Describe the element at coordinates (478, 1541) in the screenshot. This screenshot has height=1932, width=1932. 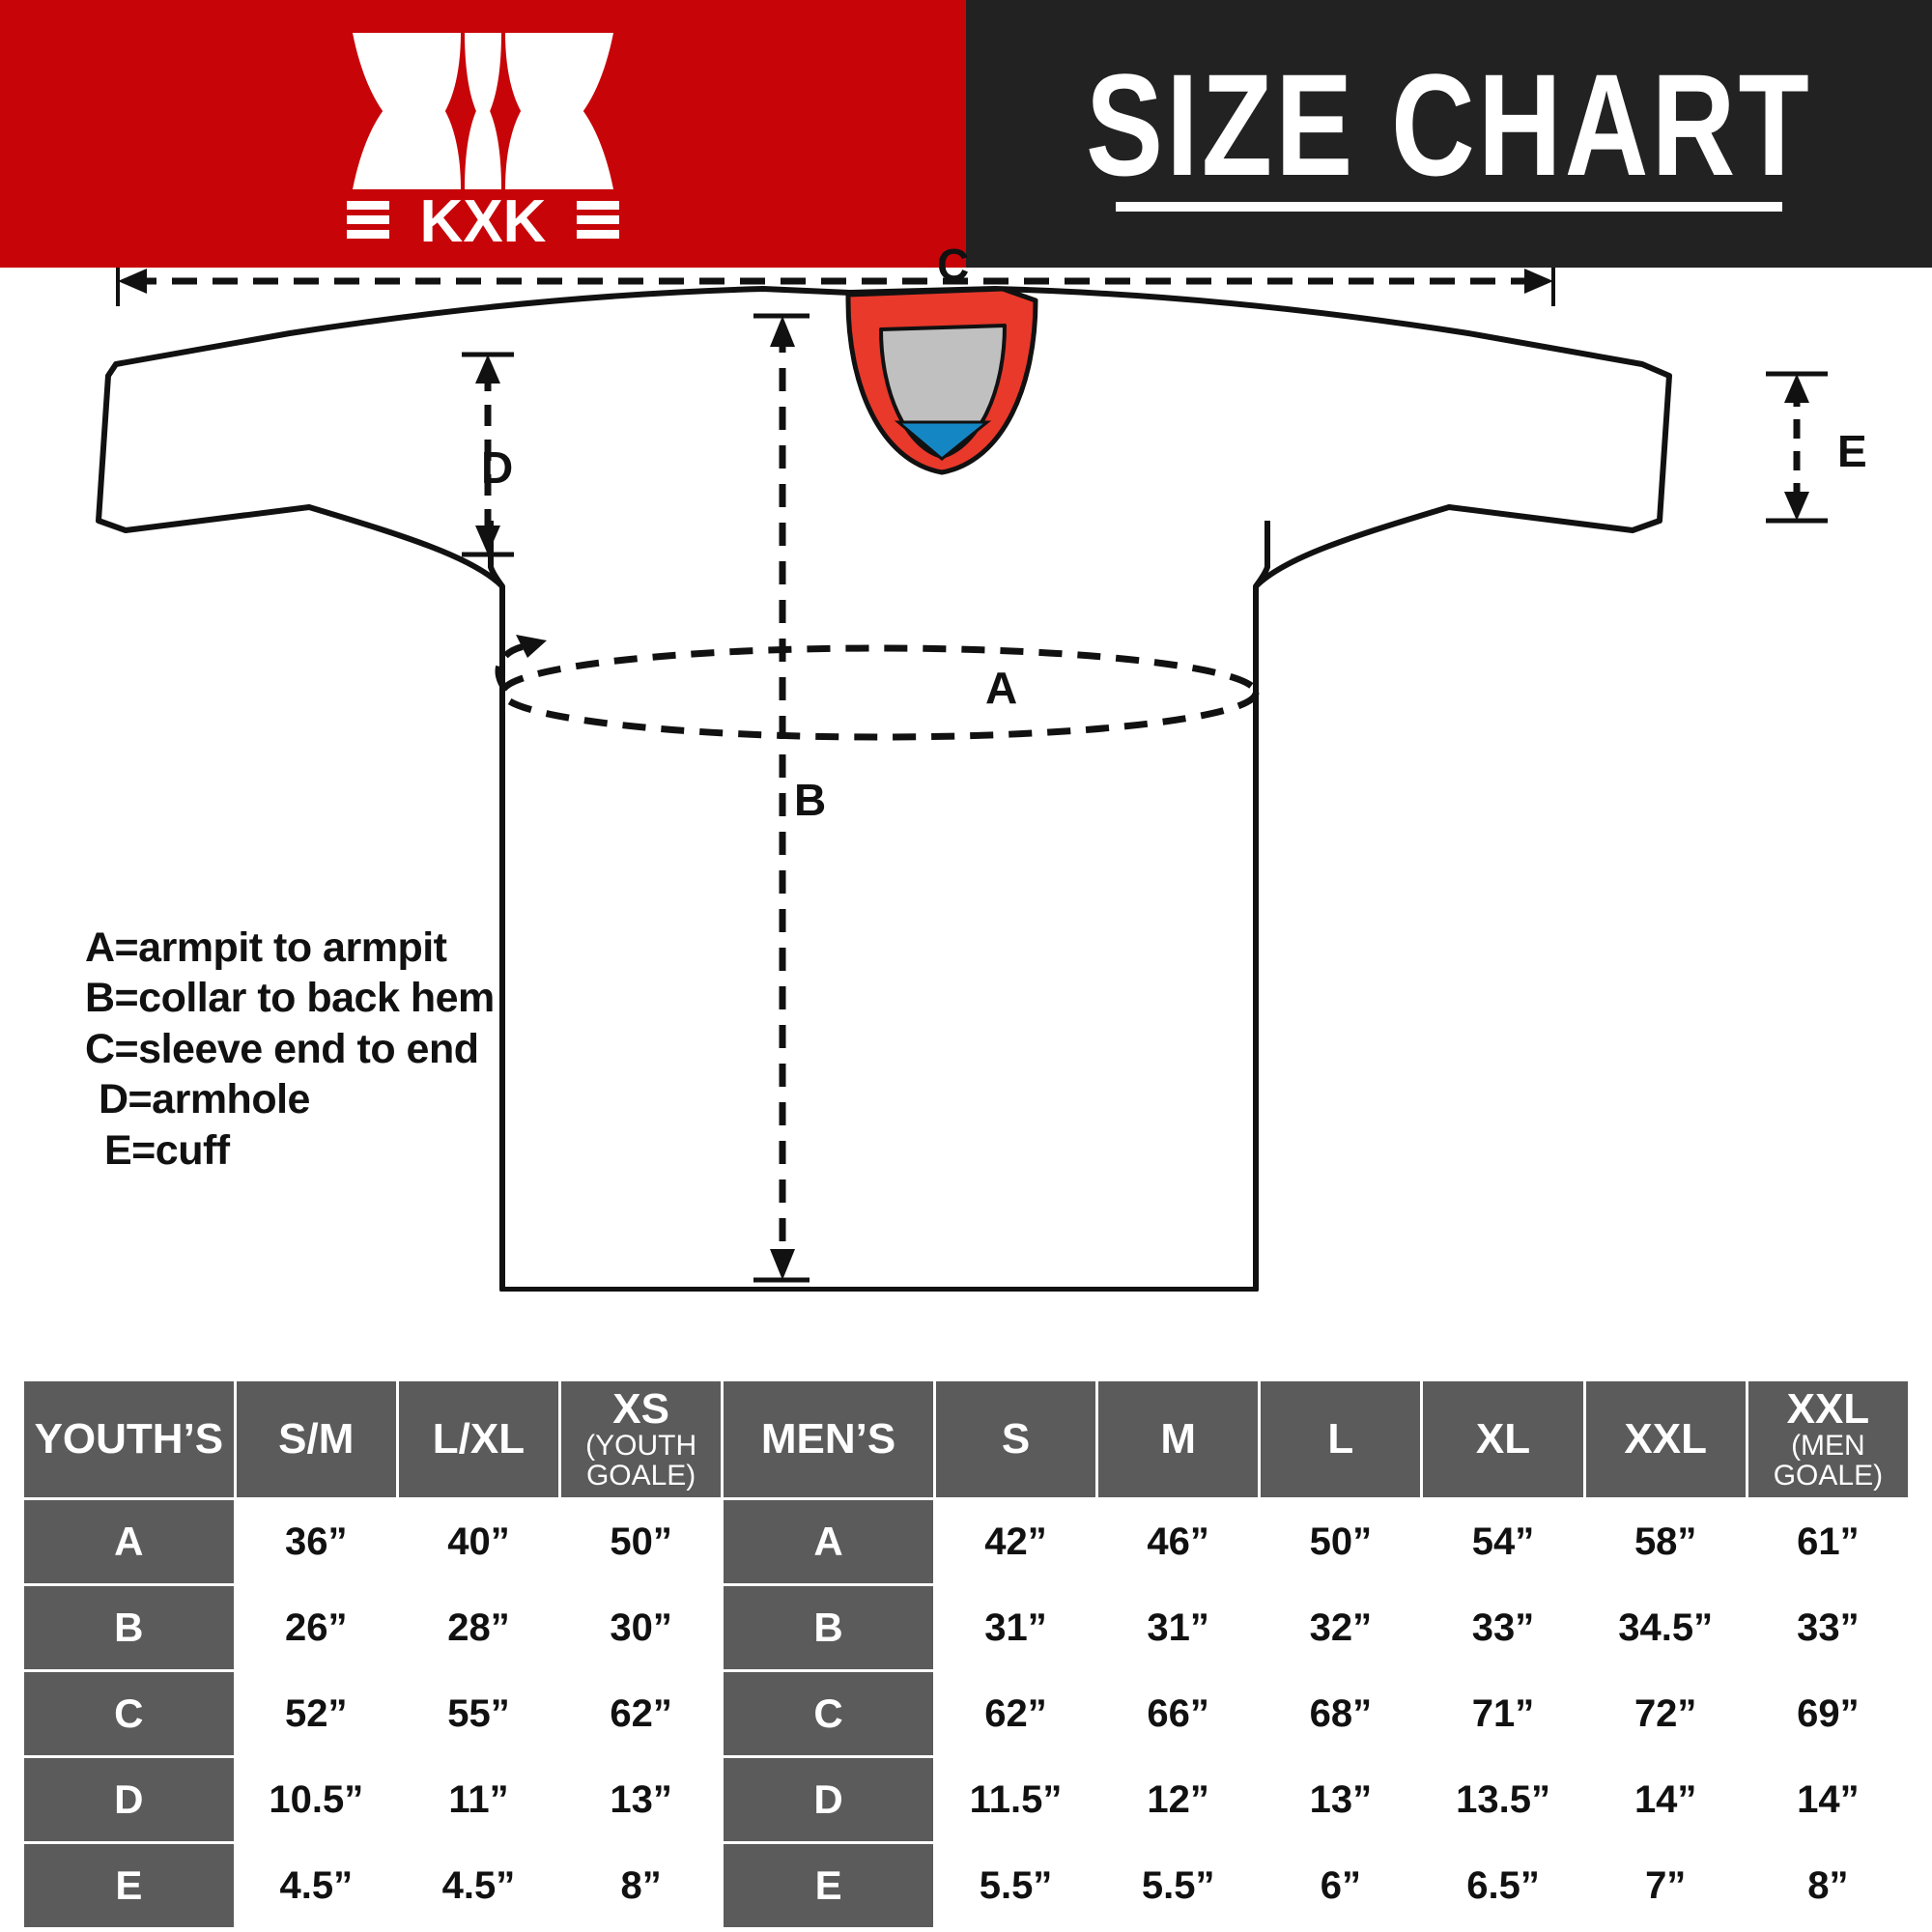
I see `cell-youth-value: 40”` at that location.